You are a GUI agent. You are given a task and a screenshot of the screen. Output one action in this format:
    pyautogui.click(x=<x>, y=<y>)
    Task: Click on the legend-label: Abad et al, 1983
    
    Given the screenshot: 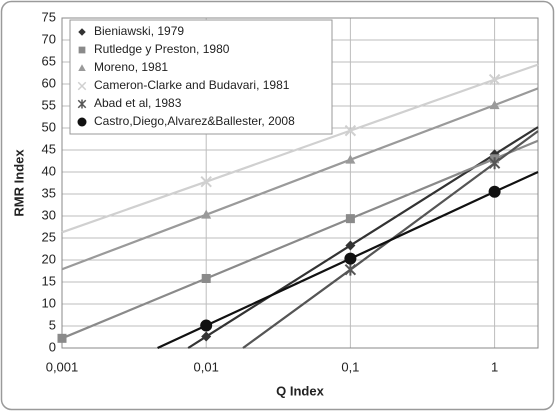 What is the action you would take?
    pyautogui.click(x=138, y=103)
    